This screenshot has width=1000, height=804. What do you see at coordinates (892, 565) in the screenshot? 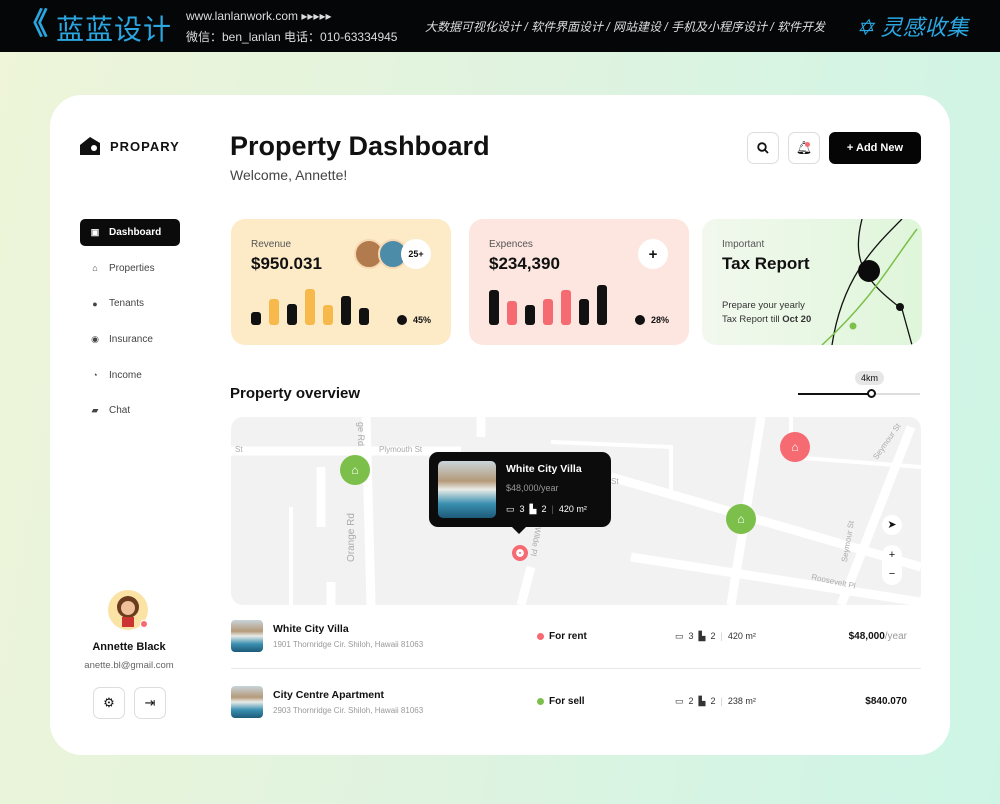
I see `zoom-controls: + −` at bounding box center [892, 565].